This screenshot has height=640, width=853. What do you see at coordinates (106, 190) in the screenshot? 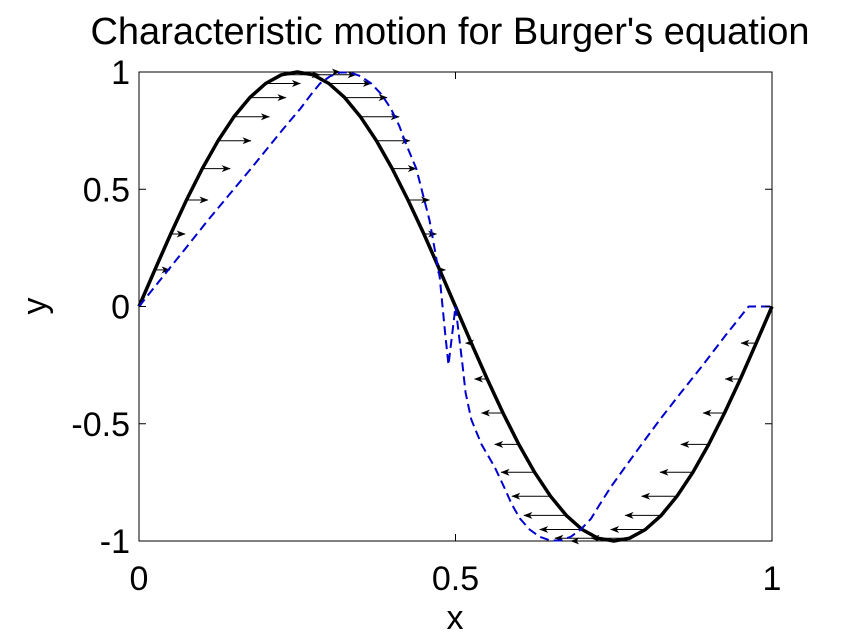
I see `y-tick-label-3: 0.5` at bounding box center [106, 190].